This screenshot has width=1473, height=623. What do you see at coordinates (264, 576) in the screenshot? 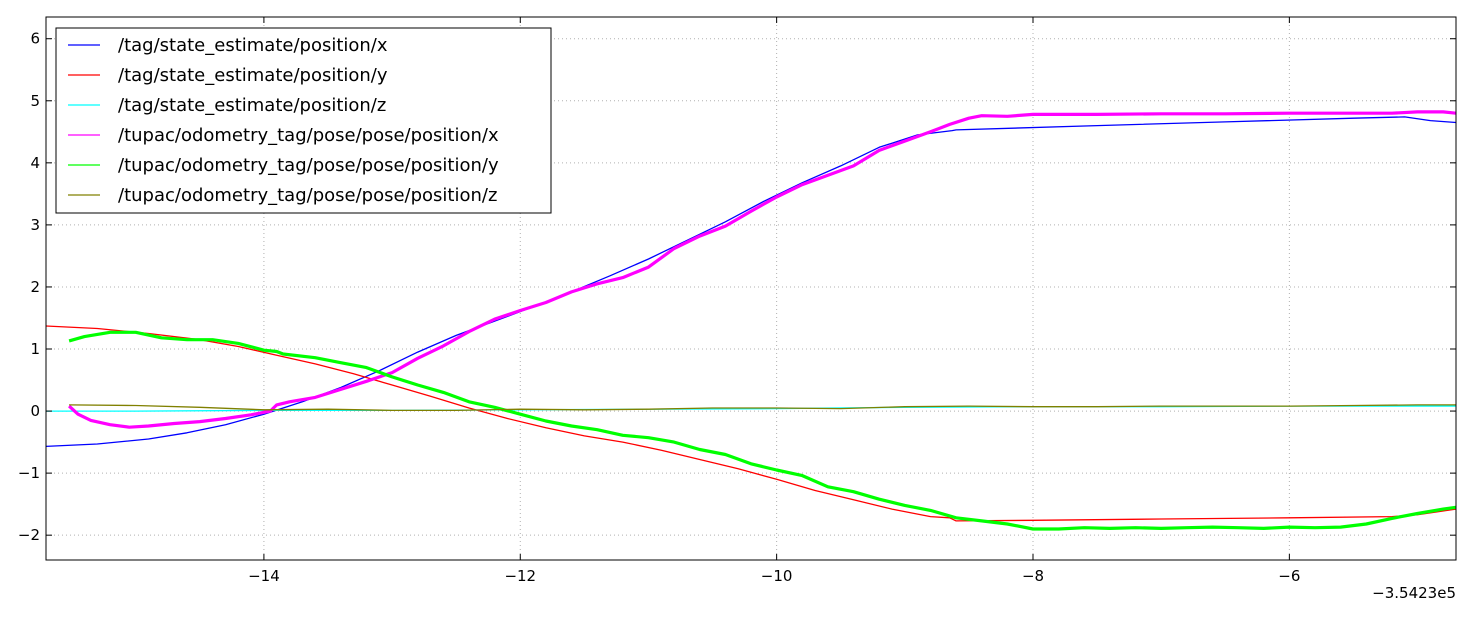
I see `x-tick-label: −14` at bounding box center [264, 576].